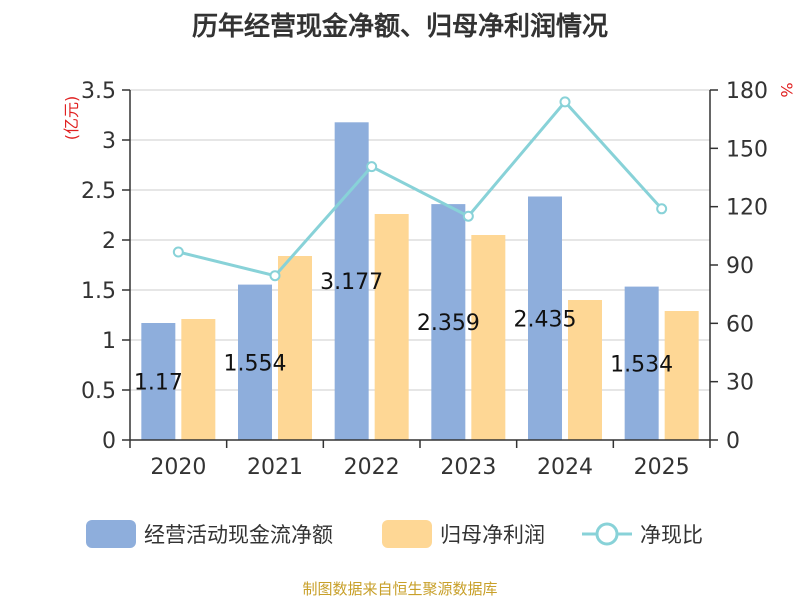  Describe the element at coordinates (178, 467) in the screenshot. I see `x-tick-label: 2020` at that location.